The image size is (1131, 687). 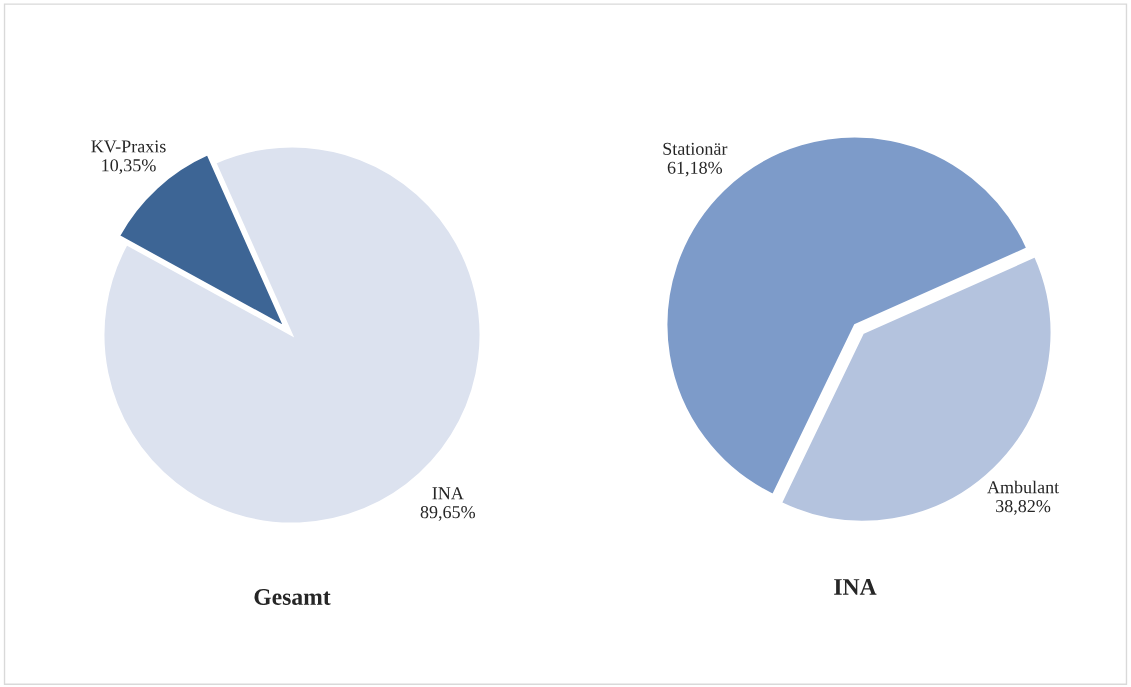 What do you see at coordinates (448, 493) in the screenshot?
I see `slice-label: INA` at bounding box center [448, 493].